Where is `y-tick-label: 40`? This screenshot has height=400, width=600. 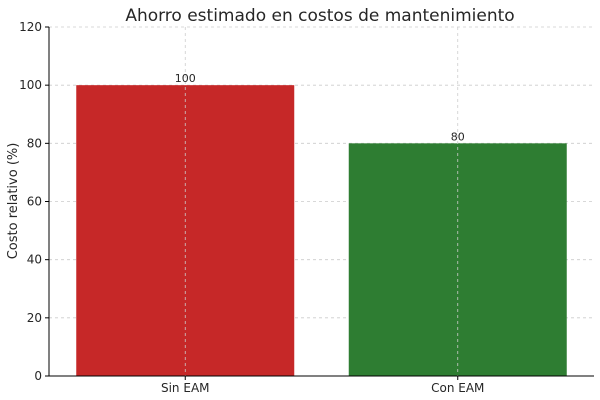 y-tick-label: 40 is located at coordinates (34, 260).